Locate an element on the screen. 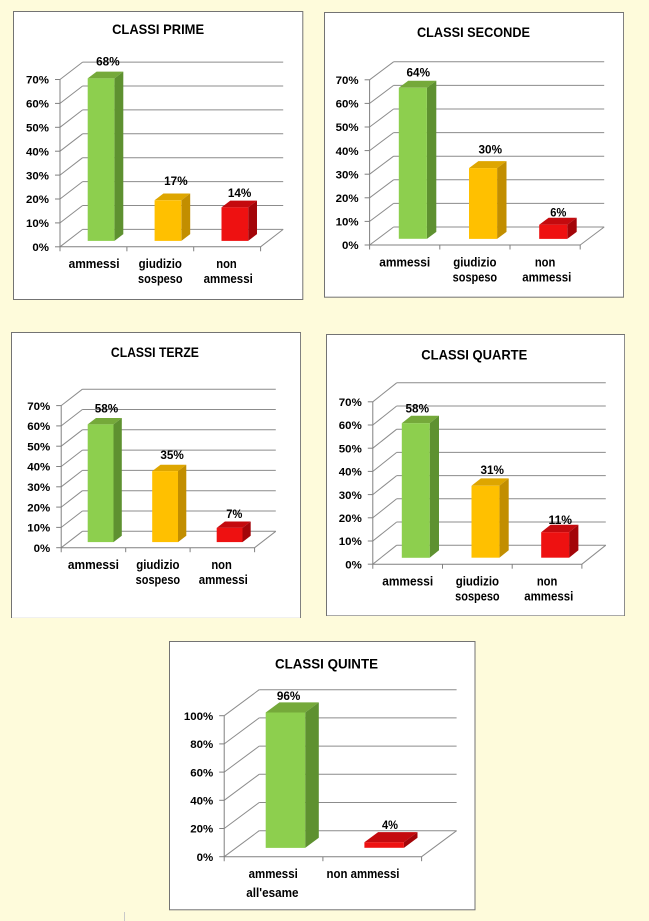 This screenshot has width=649, height=921. svg-text: CLASSI QUARTE is located at coordinates (474, 354).